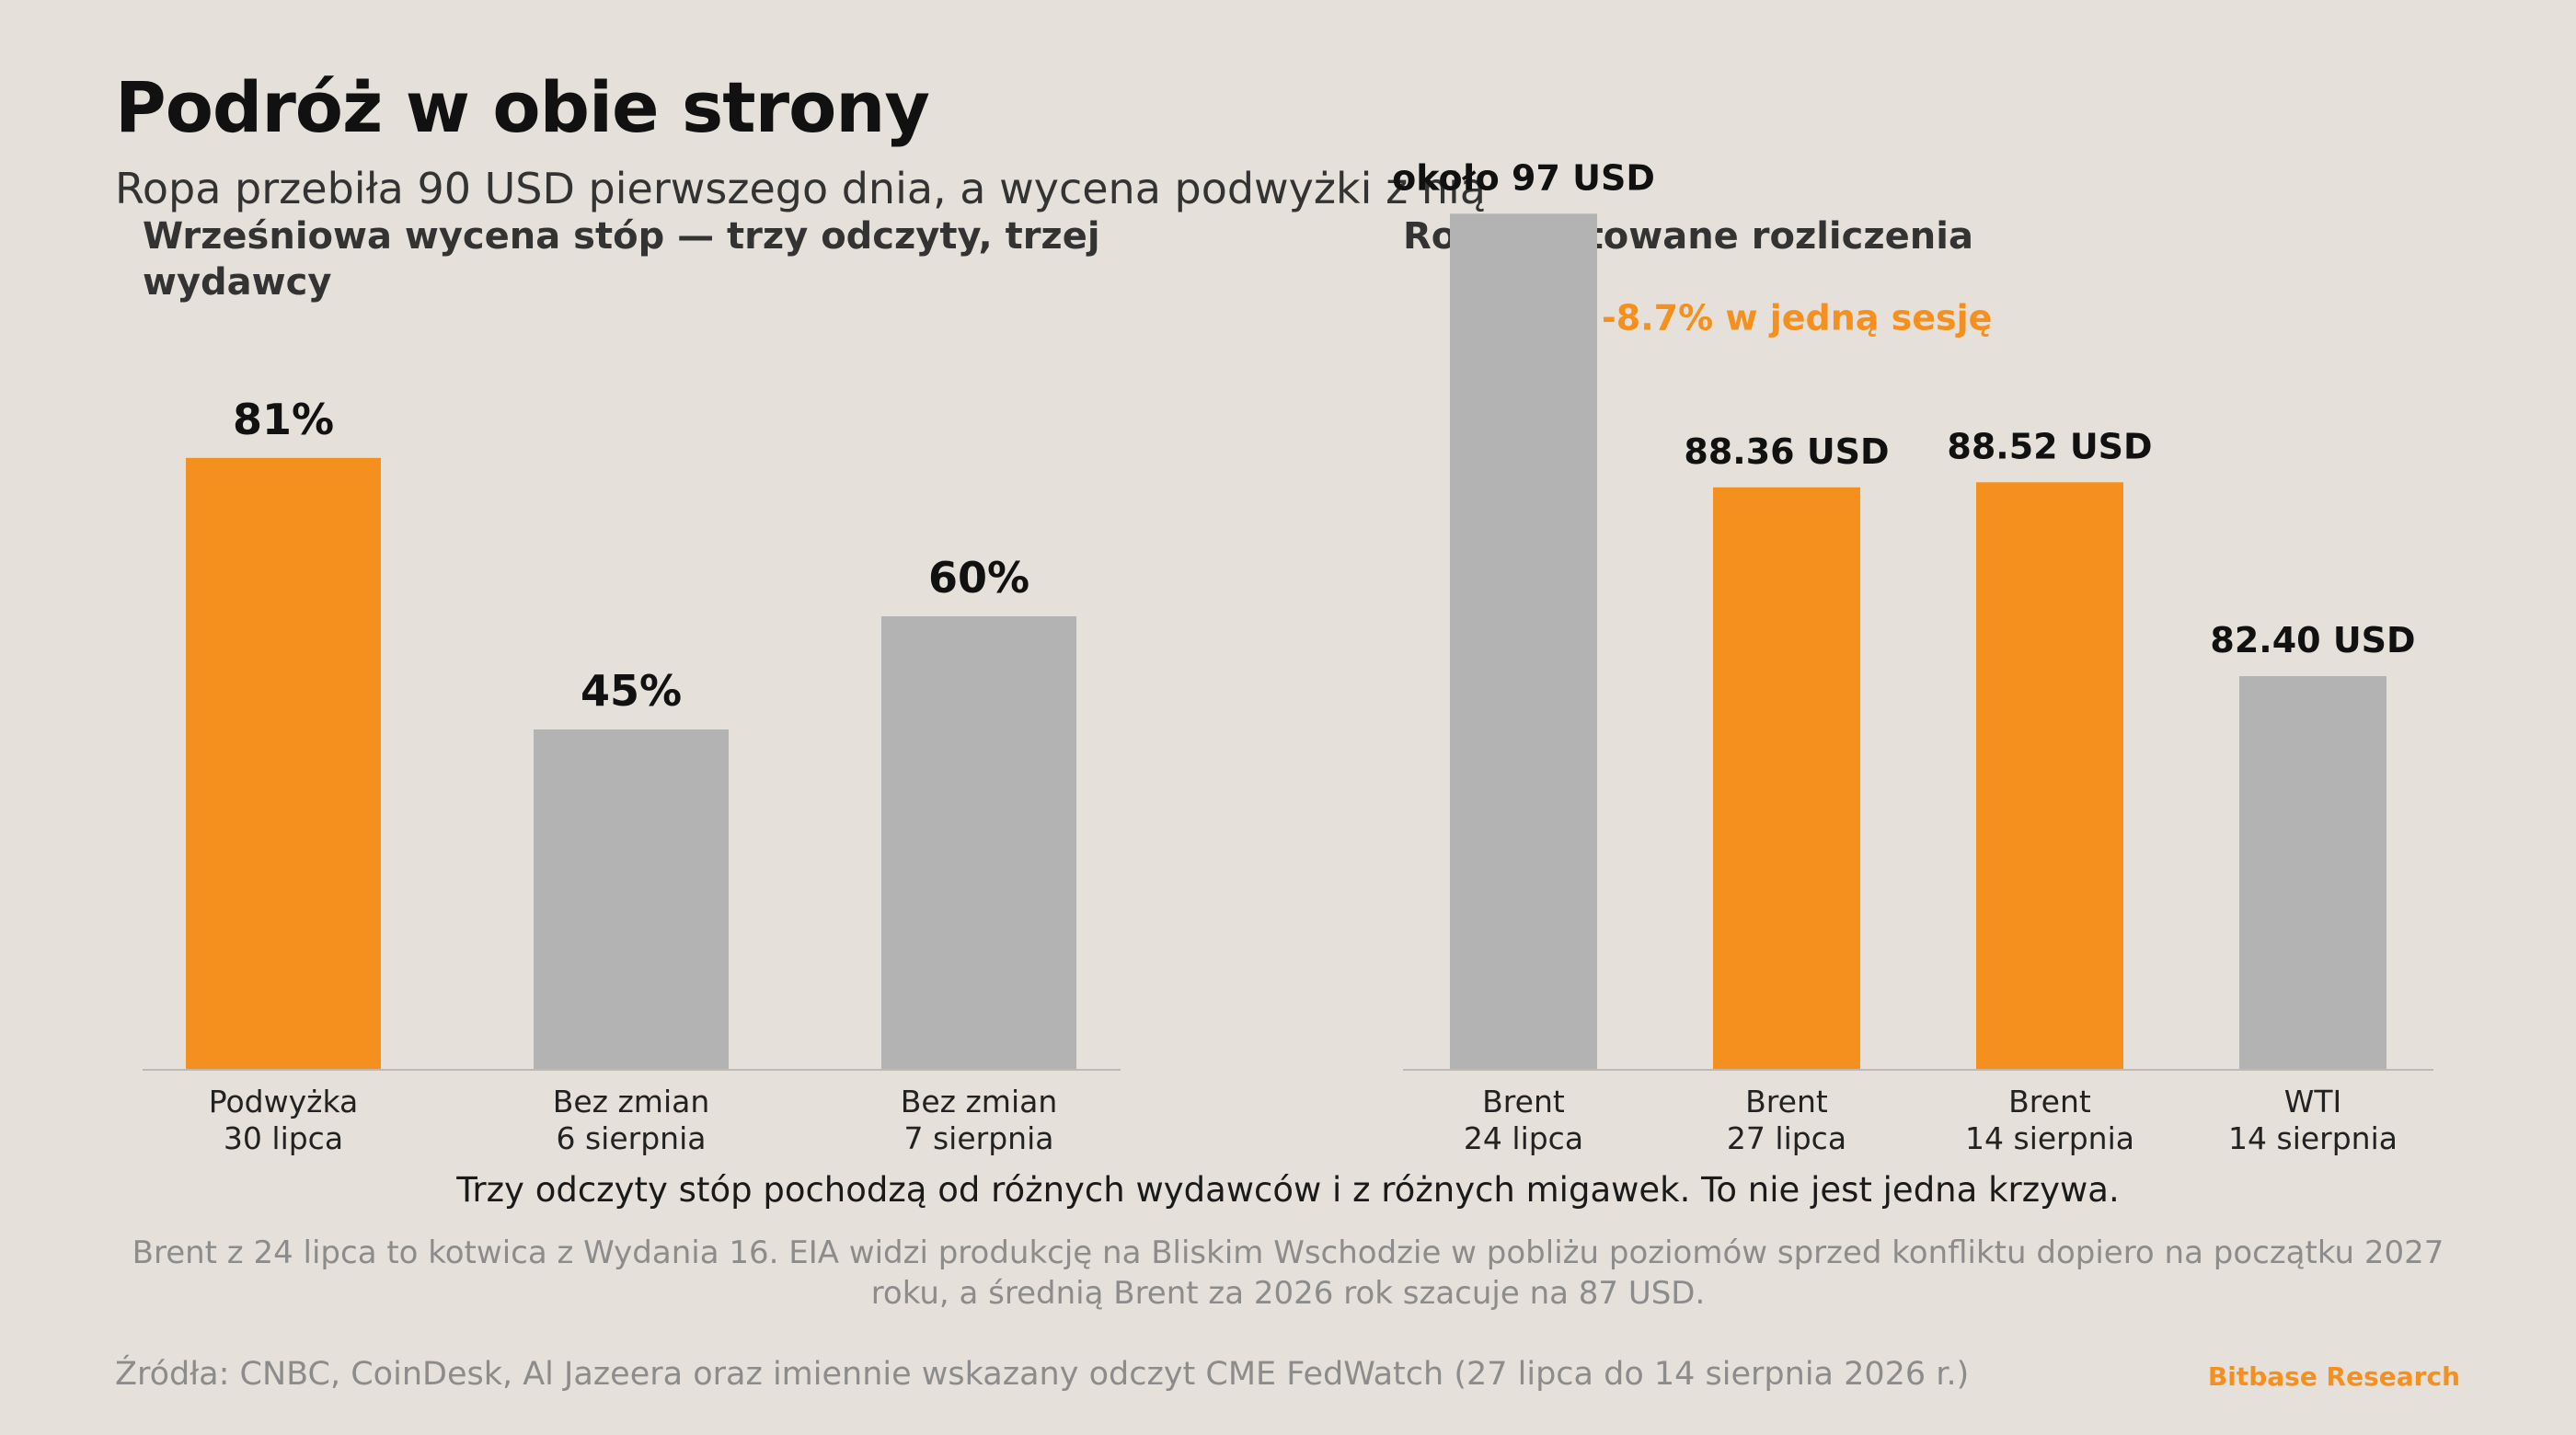 The width and height of the screenshot is (2576, 1435). I want to click on category-label: WTI 14 sierpnia, so click(2313, 1120).